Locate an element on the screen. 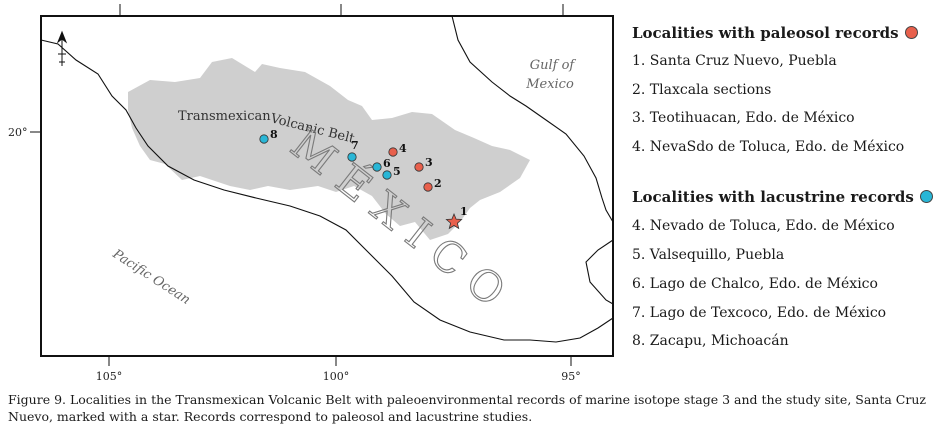  gulf-label-line1: Gulf of is located at coordinates (553, 65).